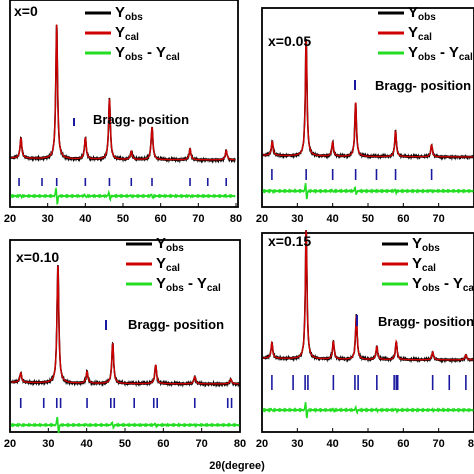 The image size is (474, 474). What do you see at coordinates (37, 257) in the screenshot?
I see `panel-label: x=0.10` at bounding box center [37, 257].